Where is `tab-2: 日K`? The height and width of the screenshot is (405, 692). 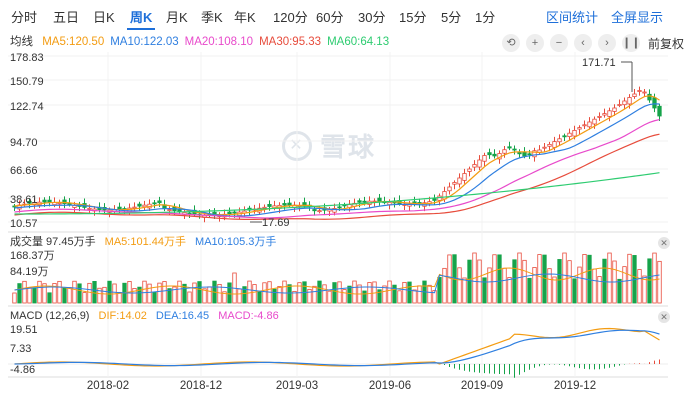 tab-2: 日K is located at coordinates (104, 17).